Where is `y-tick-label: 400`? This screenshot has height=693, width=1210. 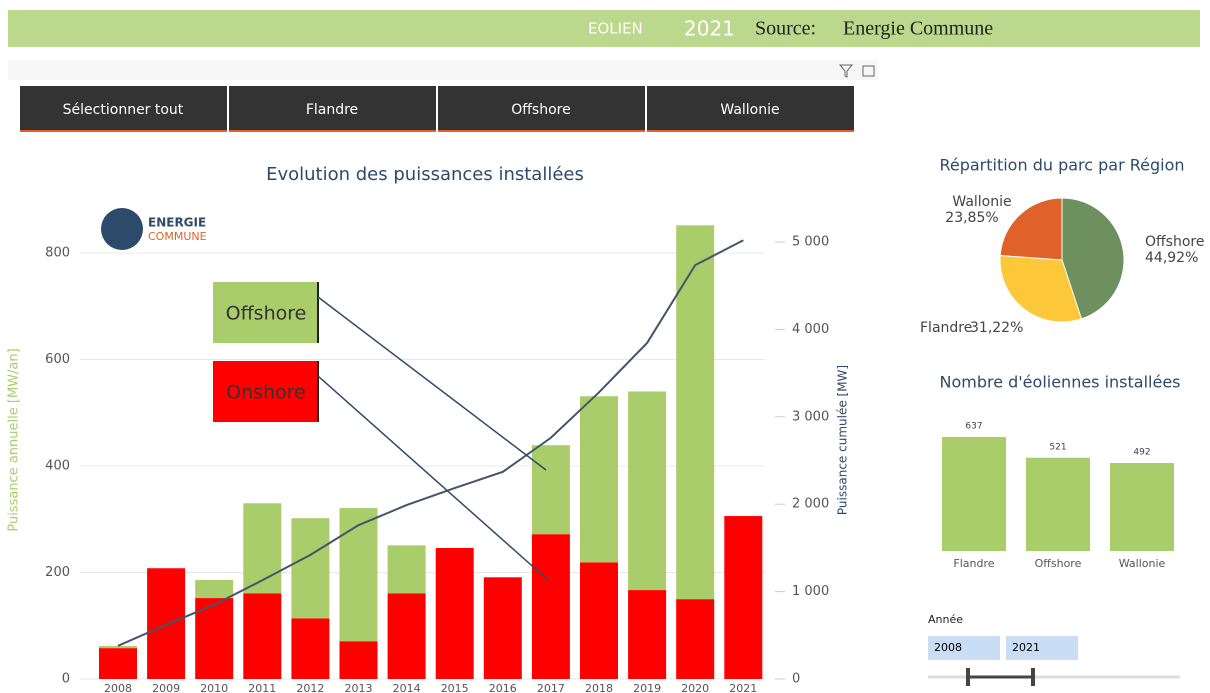 y-tick-label: 400 is located at coordinates (57, 466).